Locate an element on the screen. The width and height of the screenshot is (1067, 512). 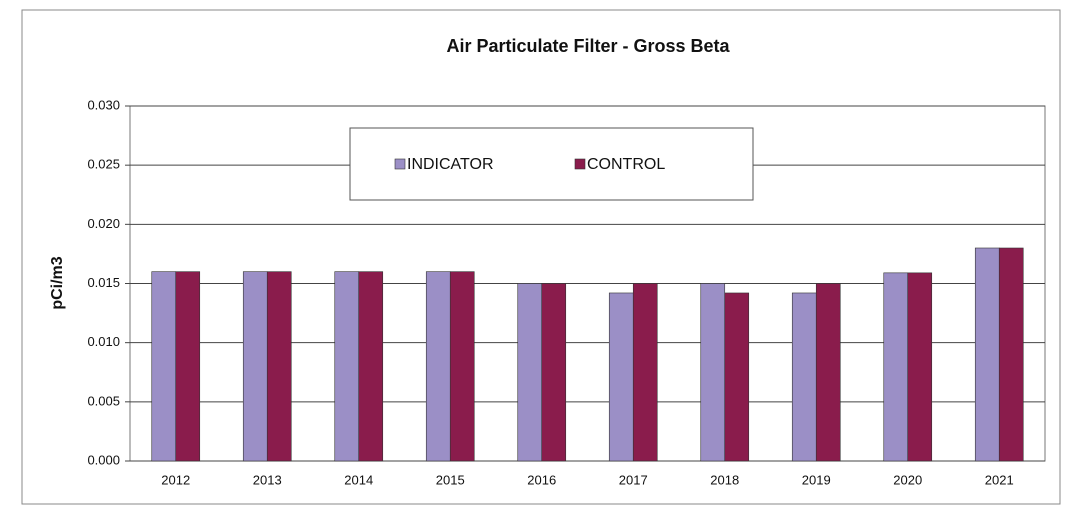
y-tick-label: 0.000 is located at coordinates (103, 459).